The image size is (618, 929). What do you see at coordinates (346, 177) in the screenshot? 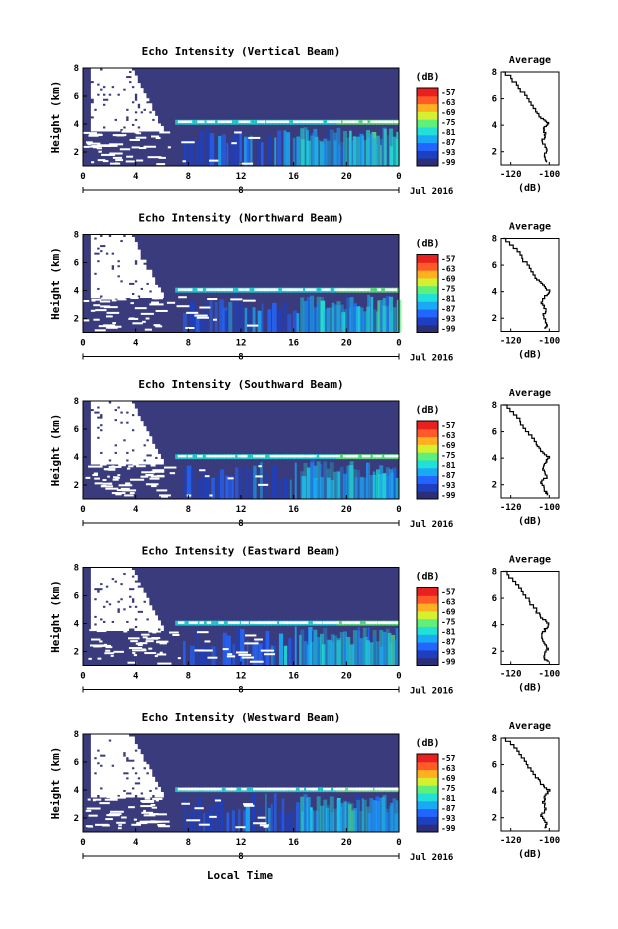
I see `x-tick-label: 20` at bounding box center [346, 177].